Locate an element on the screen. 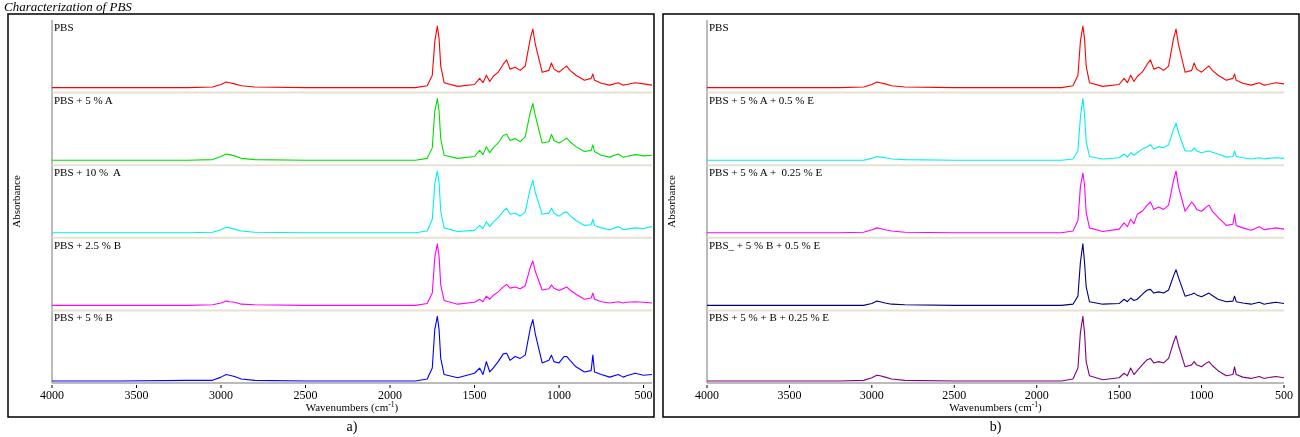  text: Characterization of PBS is located at coordinates (68, 7).